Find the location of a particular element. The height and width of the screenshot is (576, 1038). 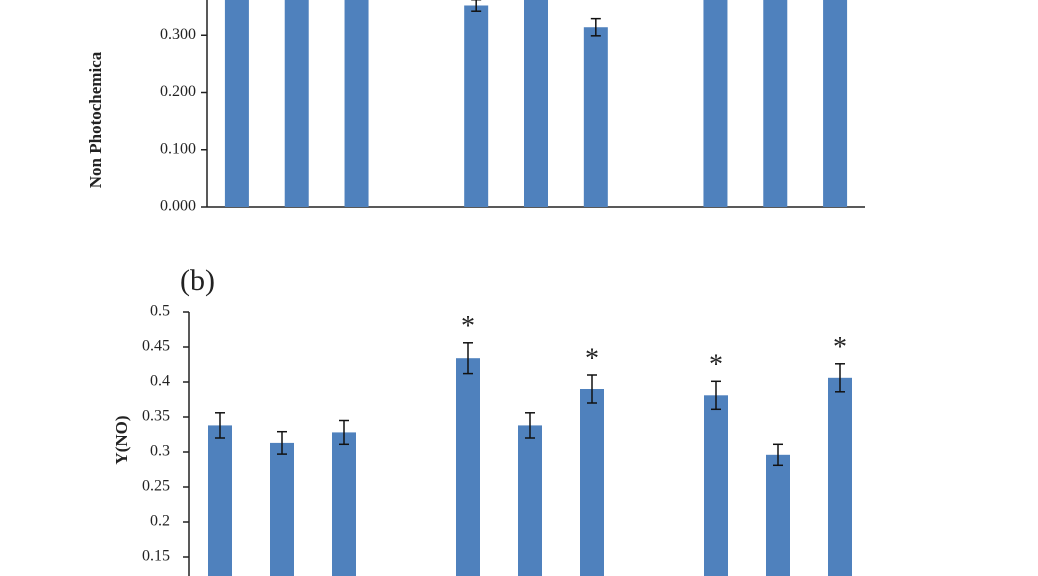

y-tick-label: 0.3 is located at coordinates (160, 451).